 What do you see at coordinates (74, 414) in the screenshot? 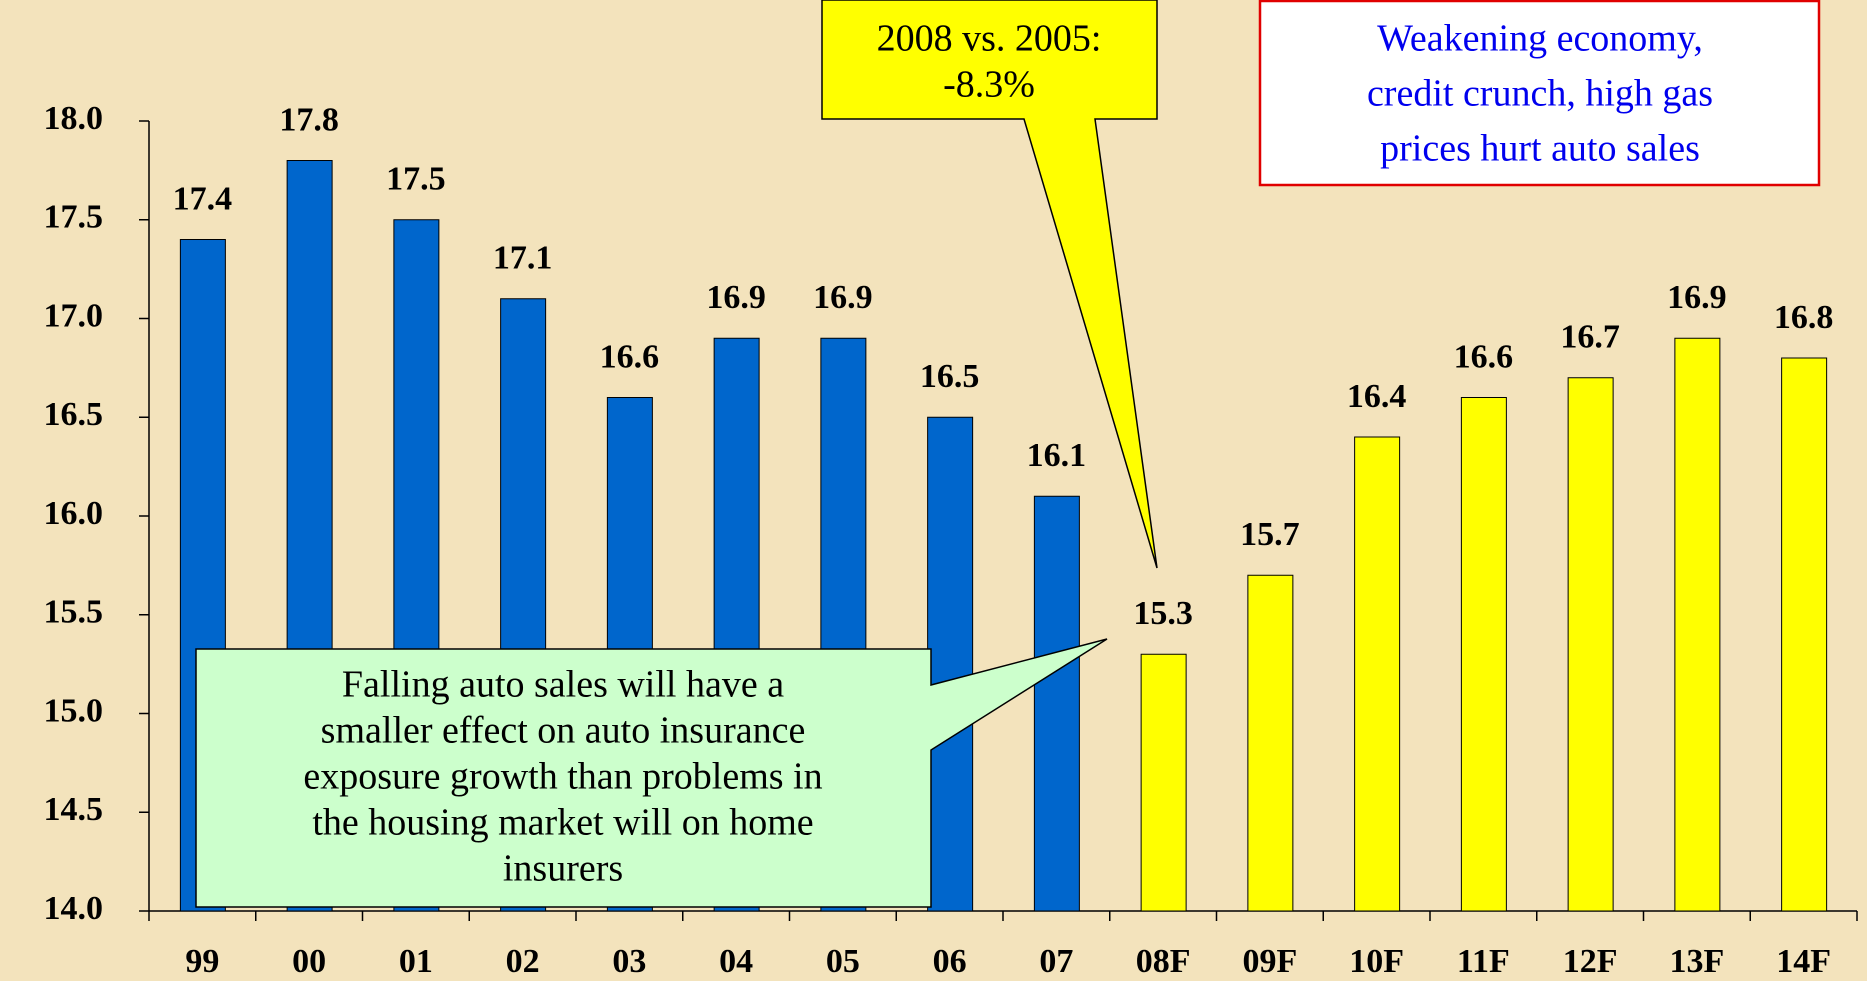
I see `y-tick-label: 16.5` at bounding box center [74, 414].